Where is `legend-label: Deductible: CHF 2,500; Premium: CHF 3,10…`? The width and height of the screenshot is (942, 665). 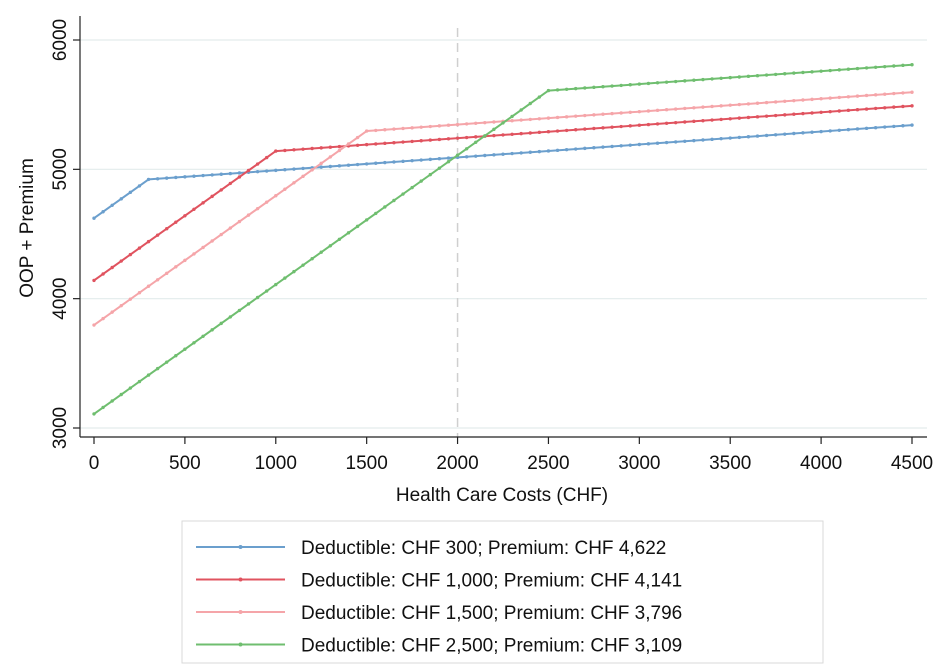
legend-label: Deductible: CHF 2,500; Premium: CHF 3,10… is located at coordinates (491, 646).